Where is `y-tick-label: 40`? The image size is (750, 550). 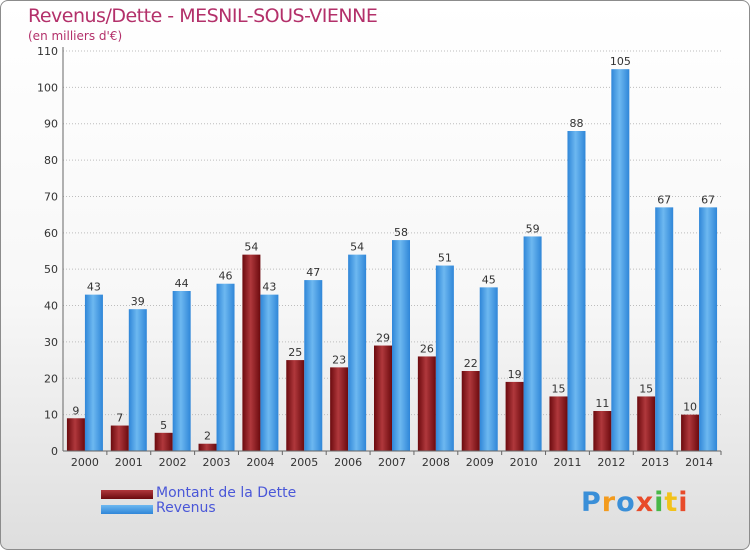 y-tick-label: 40 is located at coordinates (51, 306).